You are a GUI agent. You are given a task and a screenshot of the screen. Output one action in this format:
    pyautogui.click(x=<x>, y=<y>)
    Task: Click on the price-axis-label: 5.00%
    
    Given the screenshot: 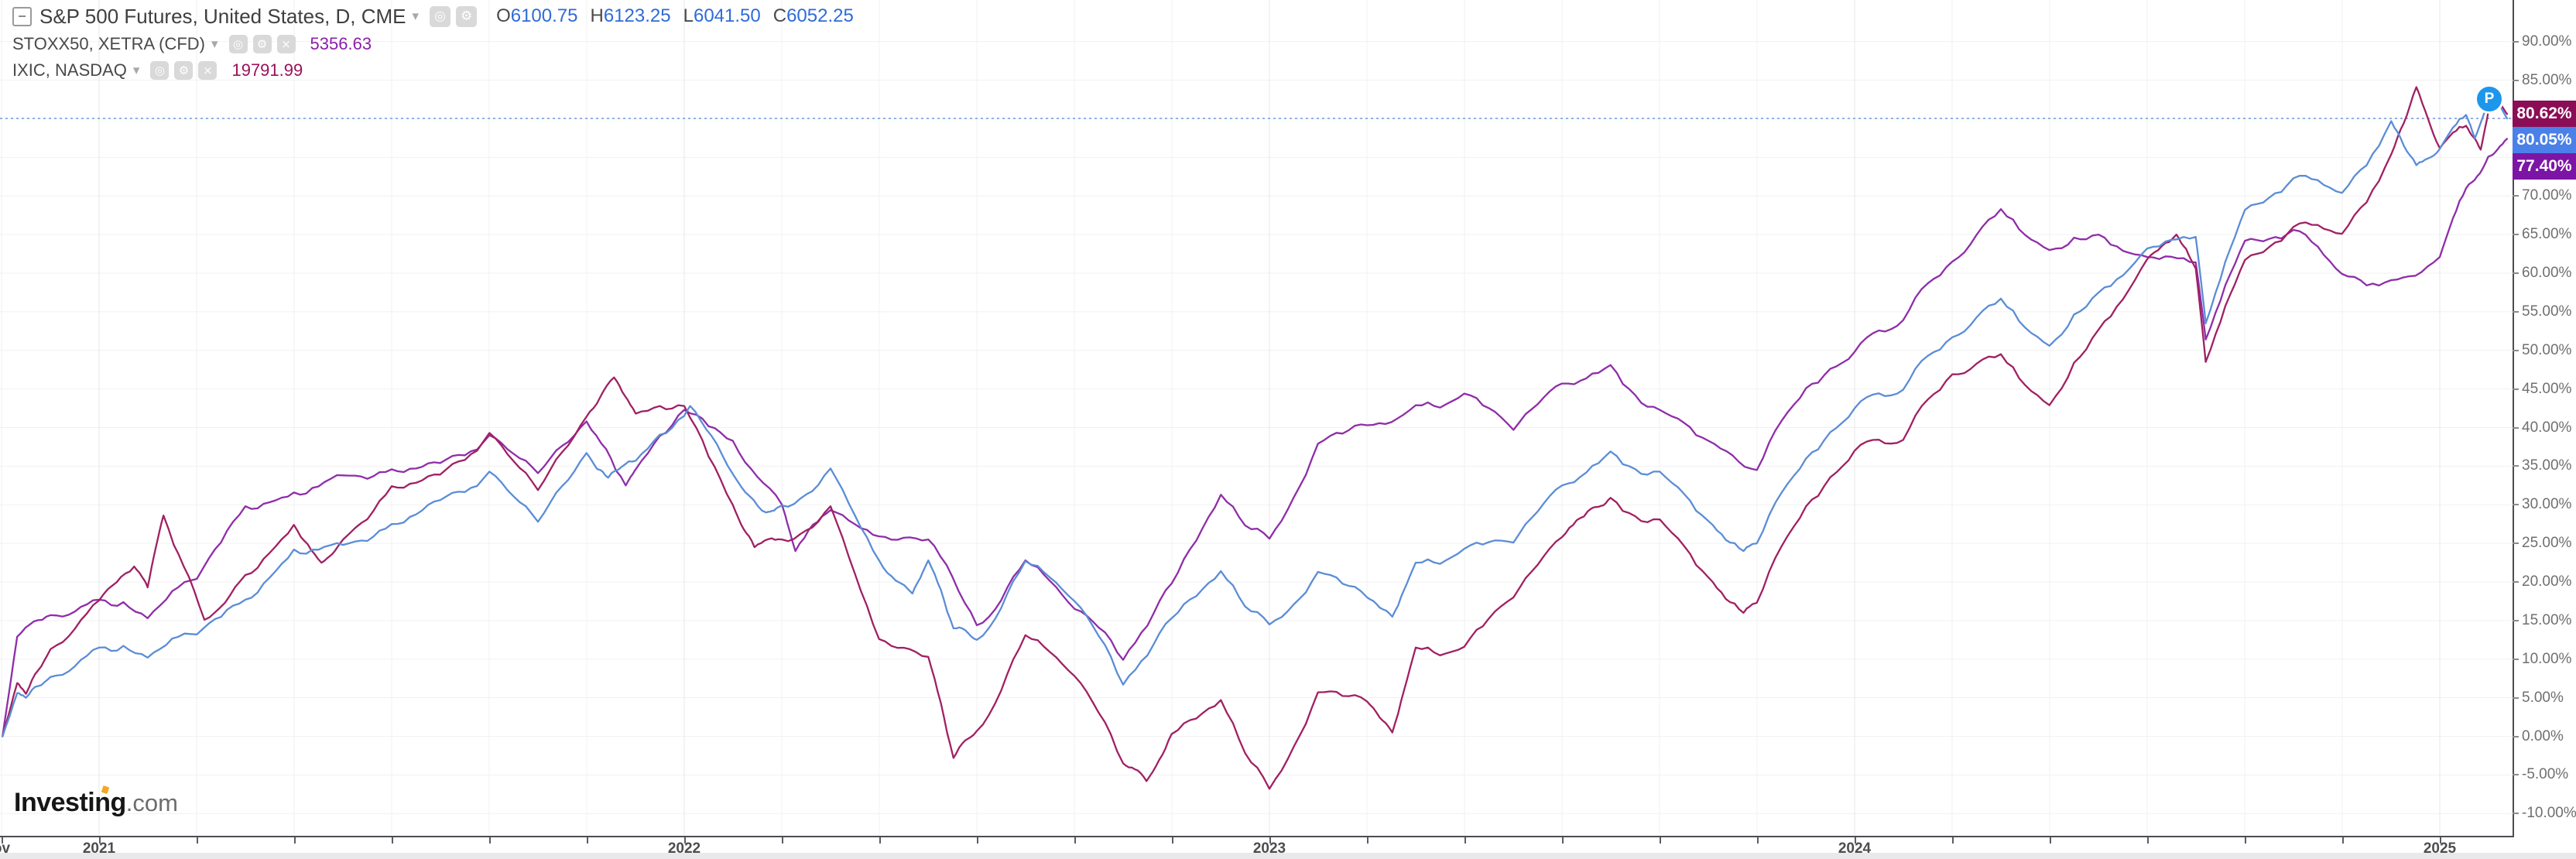 What is the action you would take?
    pyautogui.click(x=2543, y=697)
    